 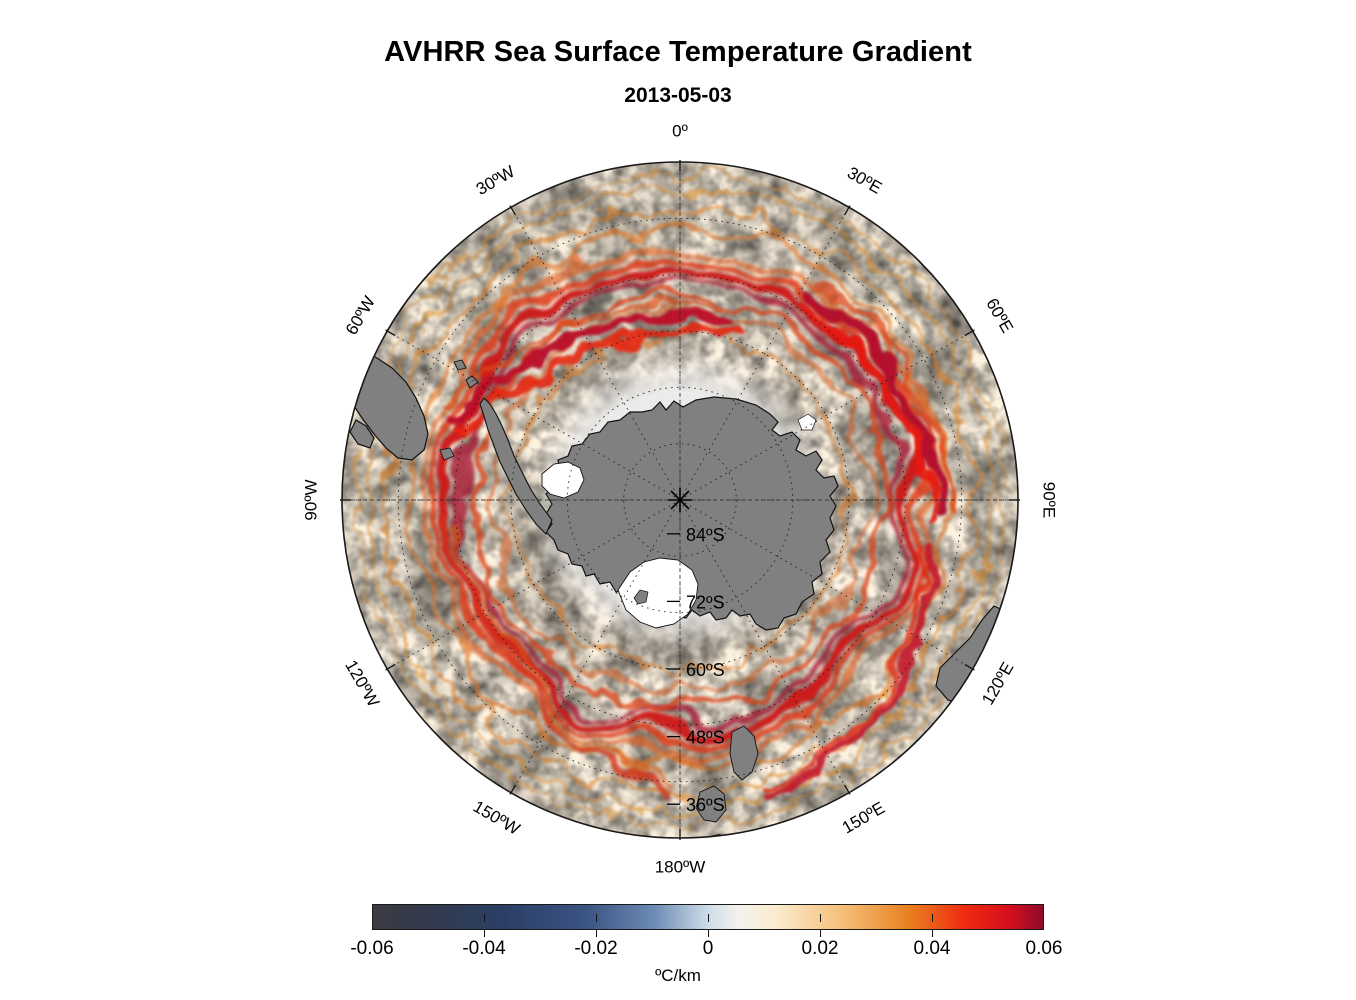 I want to click on latitude-label: 36ºS, so click(x=705, y=805).